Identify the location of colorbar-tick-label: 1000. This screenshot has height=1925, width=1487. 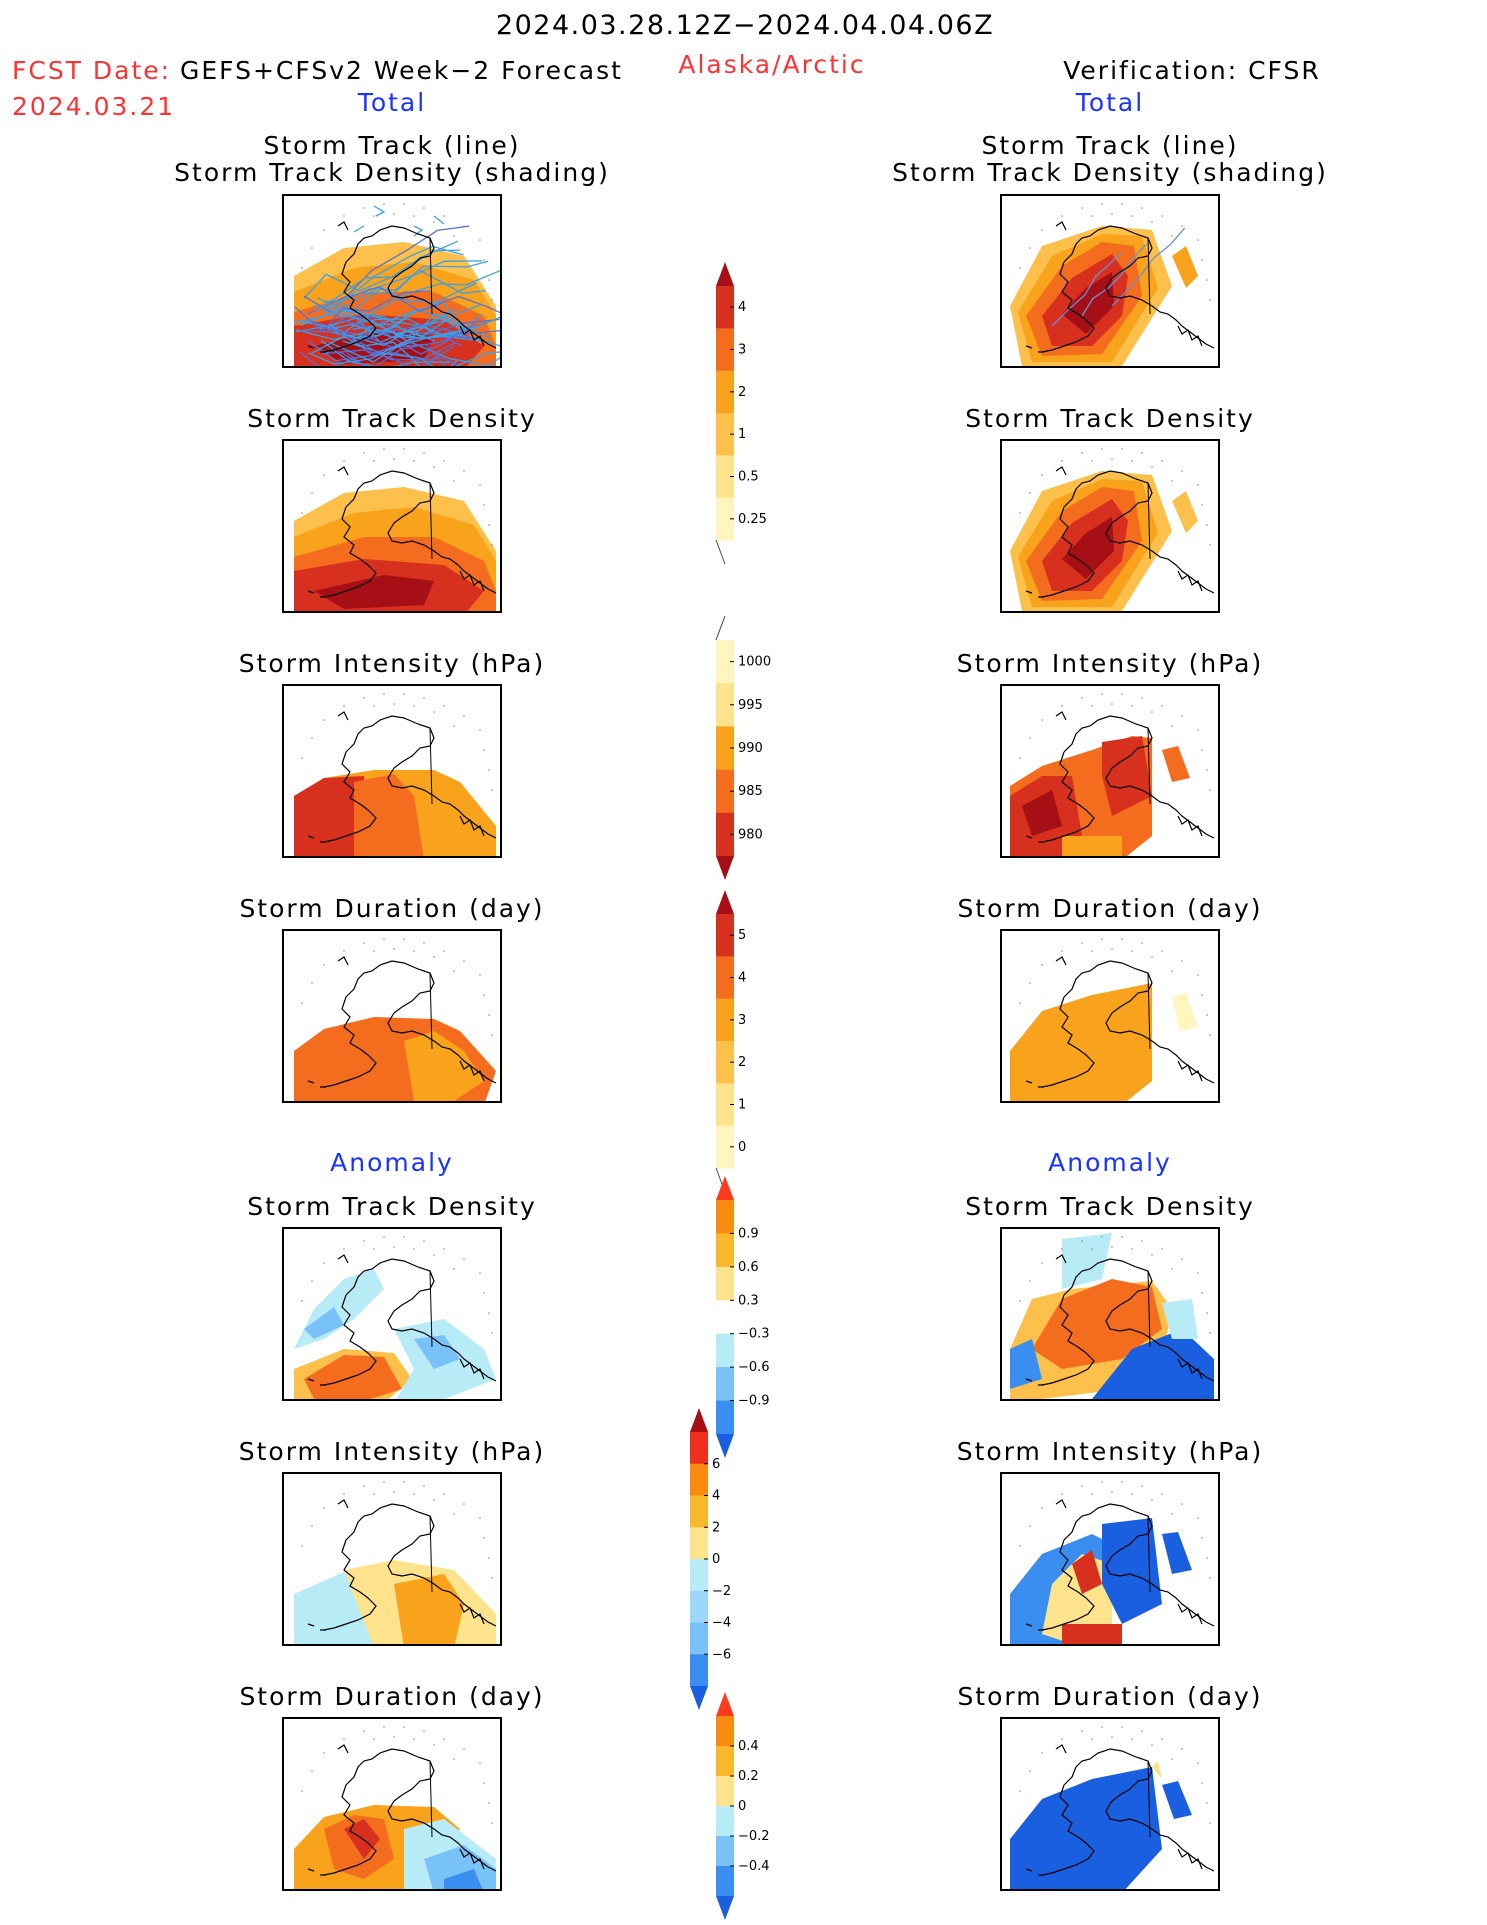
(754, 662).